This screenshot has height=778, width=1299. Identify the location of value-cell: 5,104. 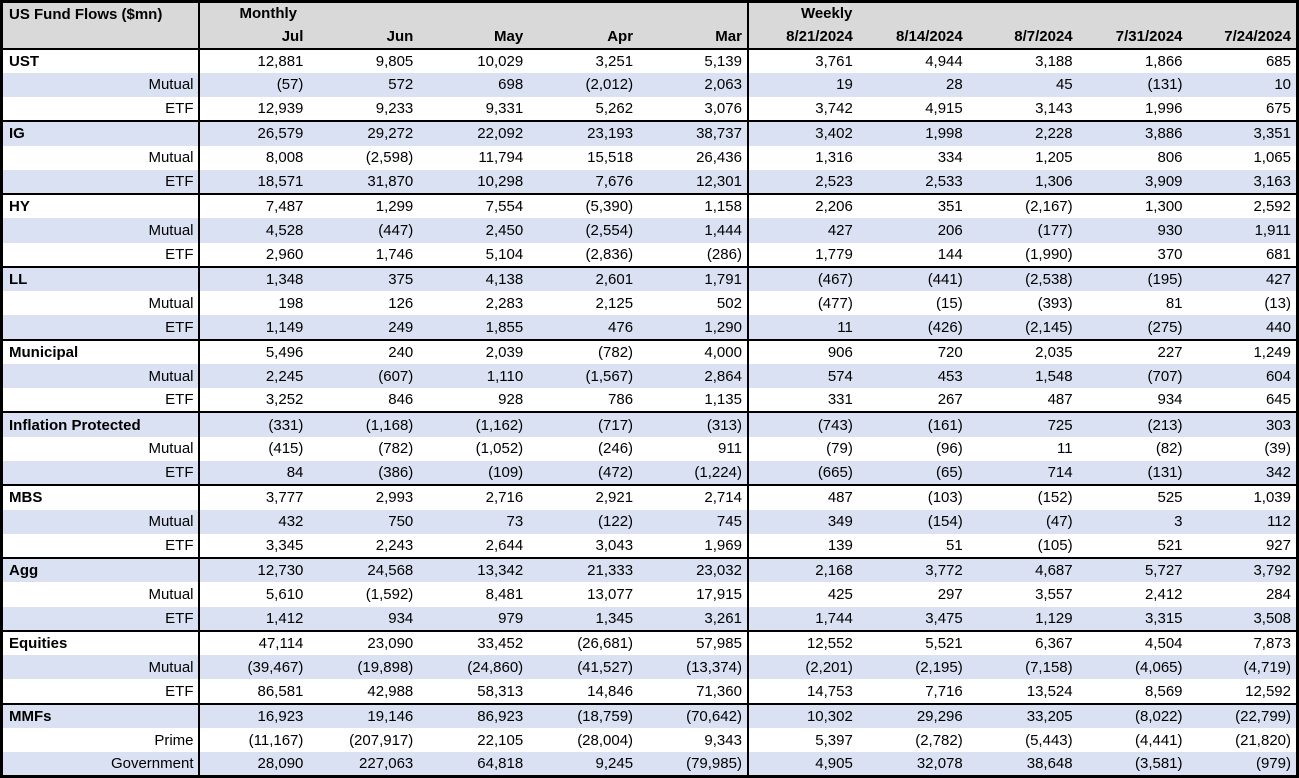
(473, 255).